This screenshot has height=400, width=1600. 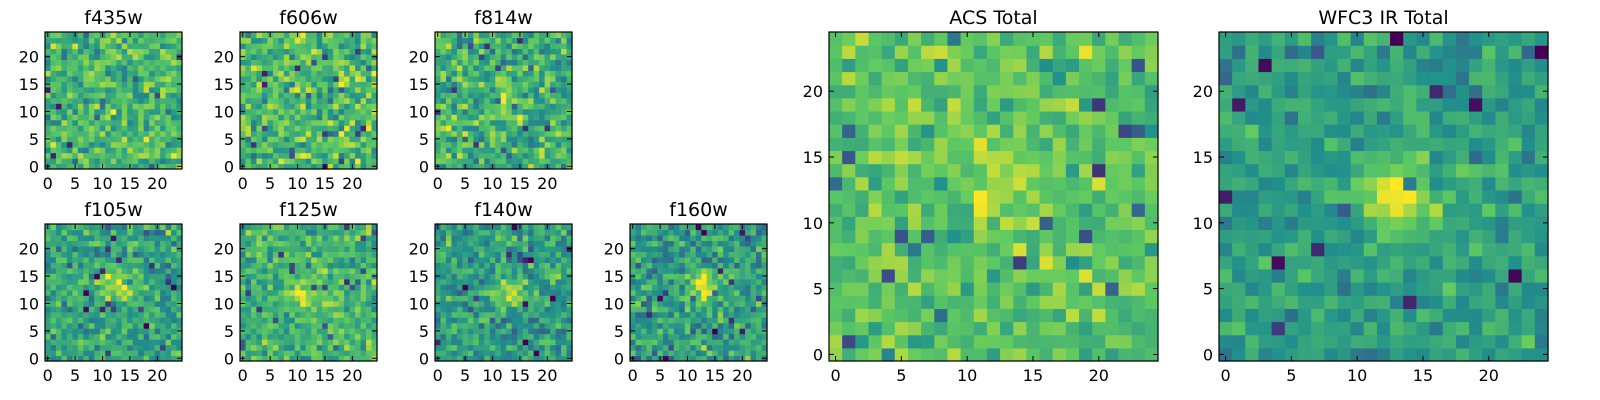 What do you see at coordinates (224, 84) in the screenshot?
I see `y-tick-label: 15` at bounding box center [224, 84].